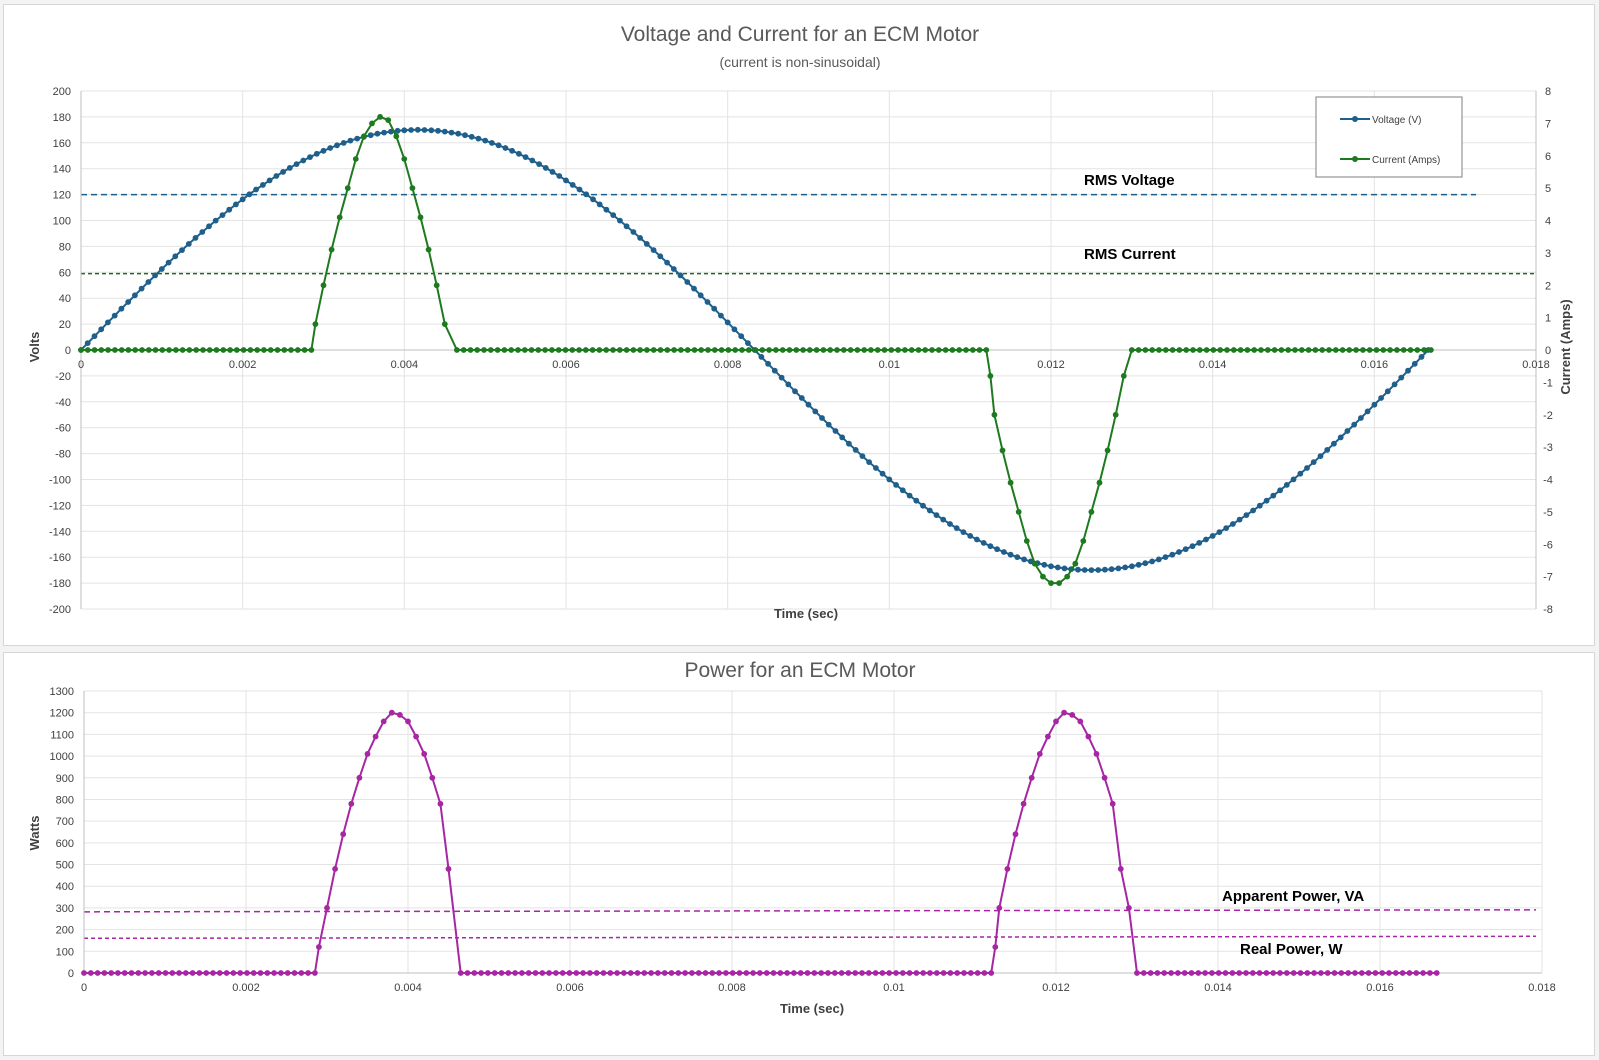 Image resolution: width=1599 pixels, height=1060 pixels. What do you see at coordinates (1548, 513) in the screenshot?
I see `y2-tick-label: -5` at bounding box center [1548, 513].